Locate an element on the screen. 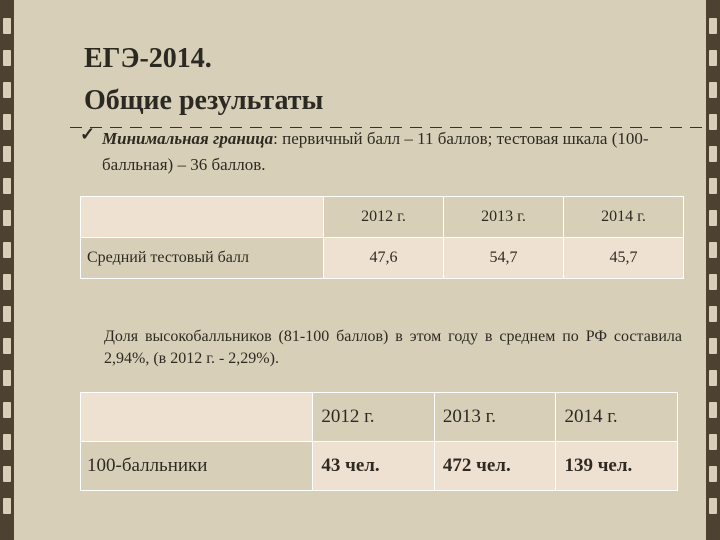 The width and height of the screenshot is (720, 540). table-cell: 472 чел. is located at coordinates (495, 466).